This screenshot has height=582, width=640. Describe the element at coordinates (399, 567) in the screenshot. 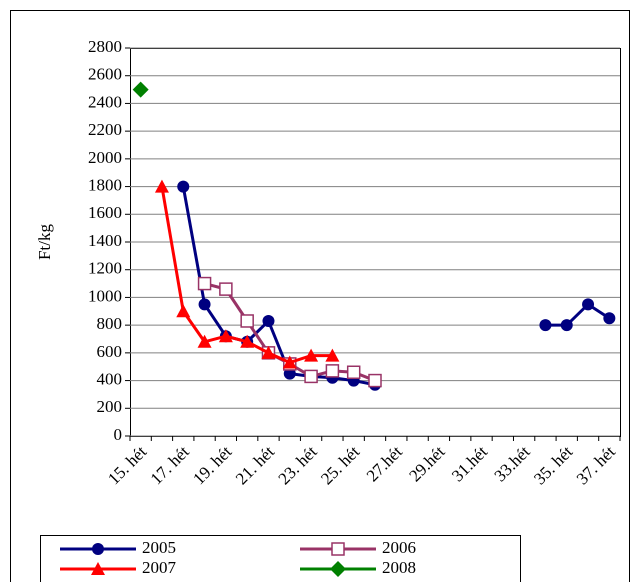

I see `legend-label: 2008` at that location.